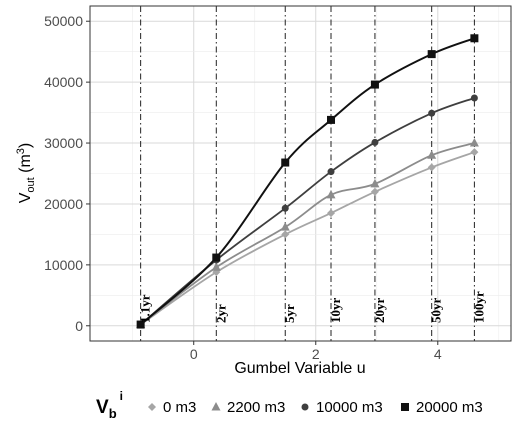 This screenshot has height=423, width=523. I want to click on legend-title-main: V, so click(102, 407).